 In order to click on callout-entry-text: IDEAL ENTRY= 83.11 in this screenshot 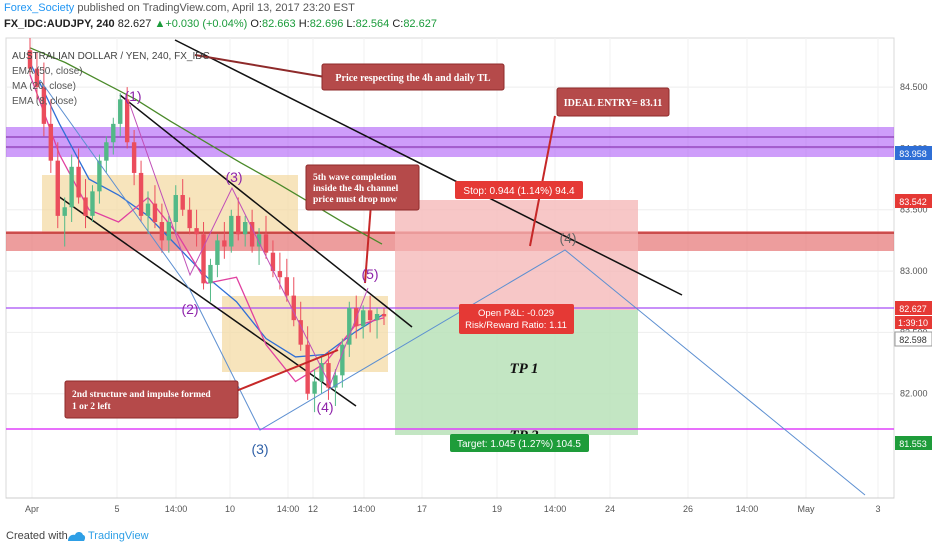, I will do `click(613, 103)`.